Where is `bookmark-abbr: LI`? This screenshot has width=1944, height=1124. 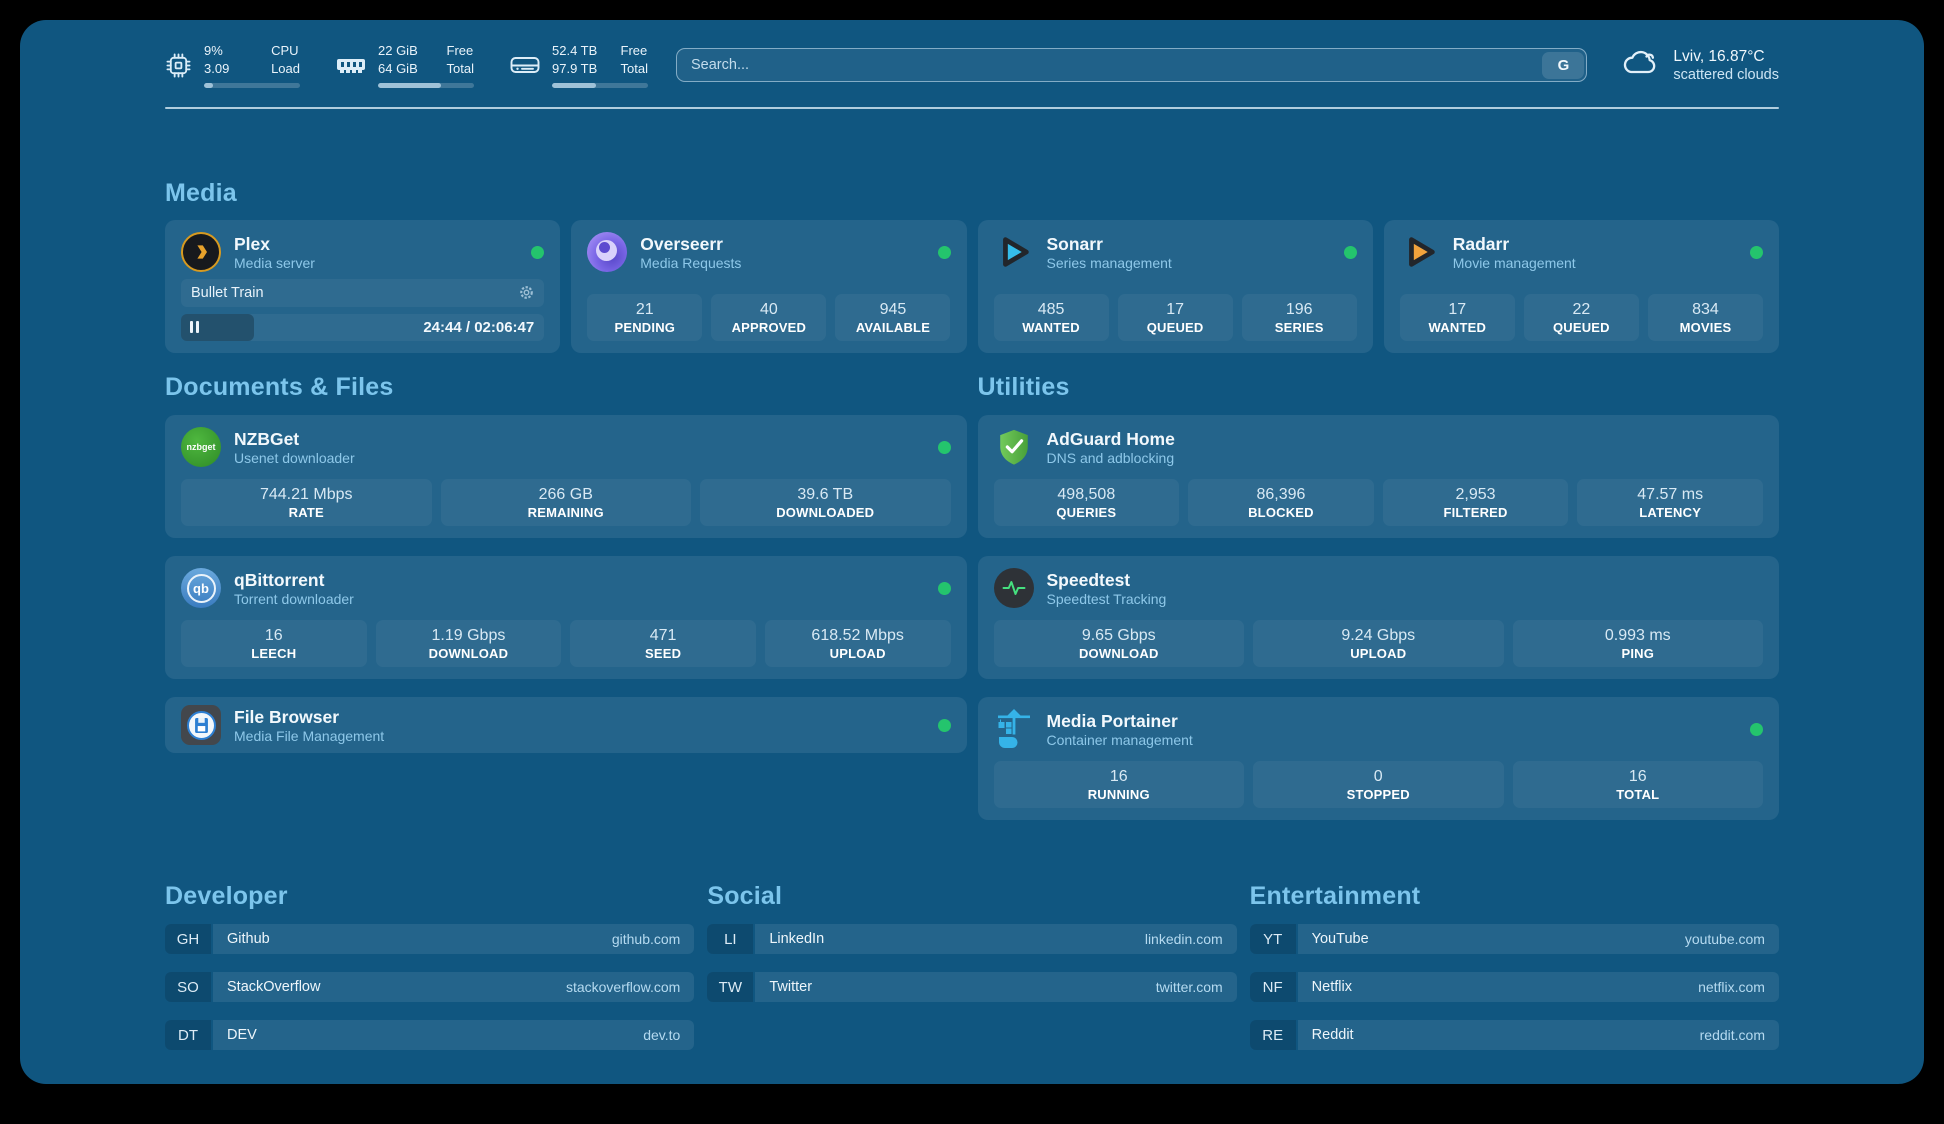 bookmark-abbr: LI is located at coordinates (730, 939).